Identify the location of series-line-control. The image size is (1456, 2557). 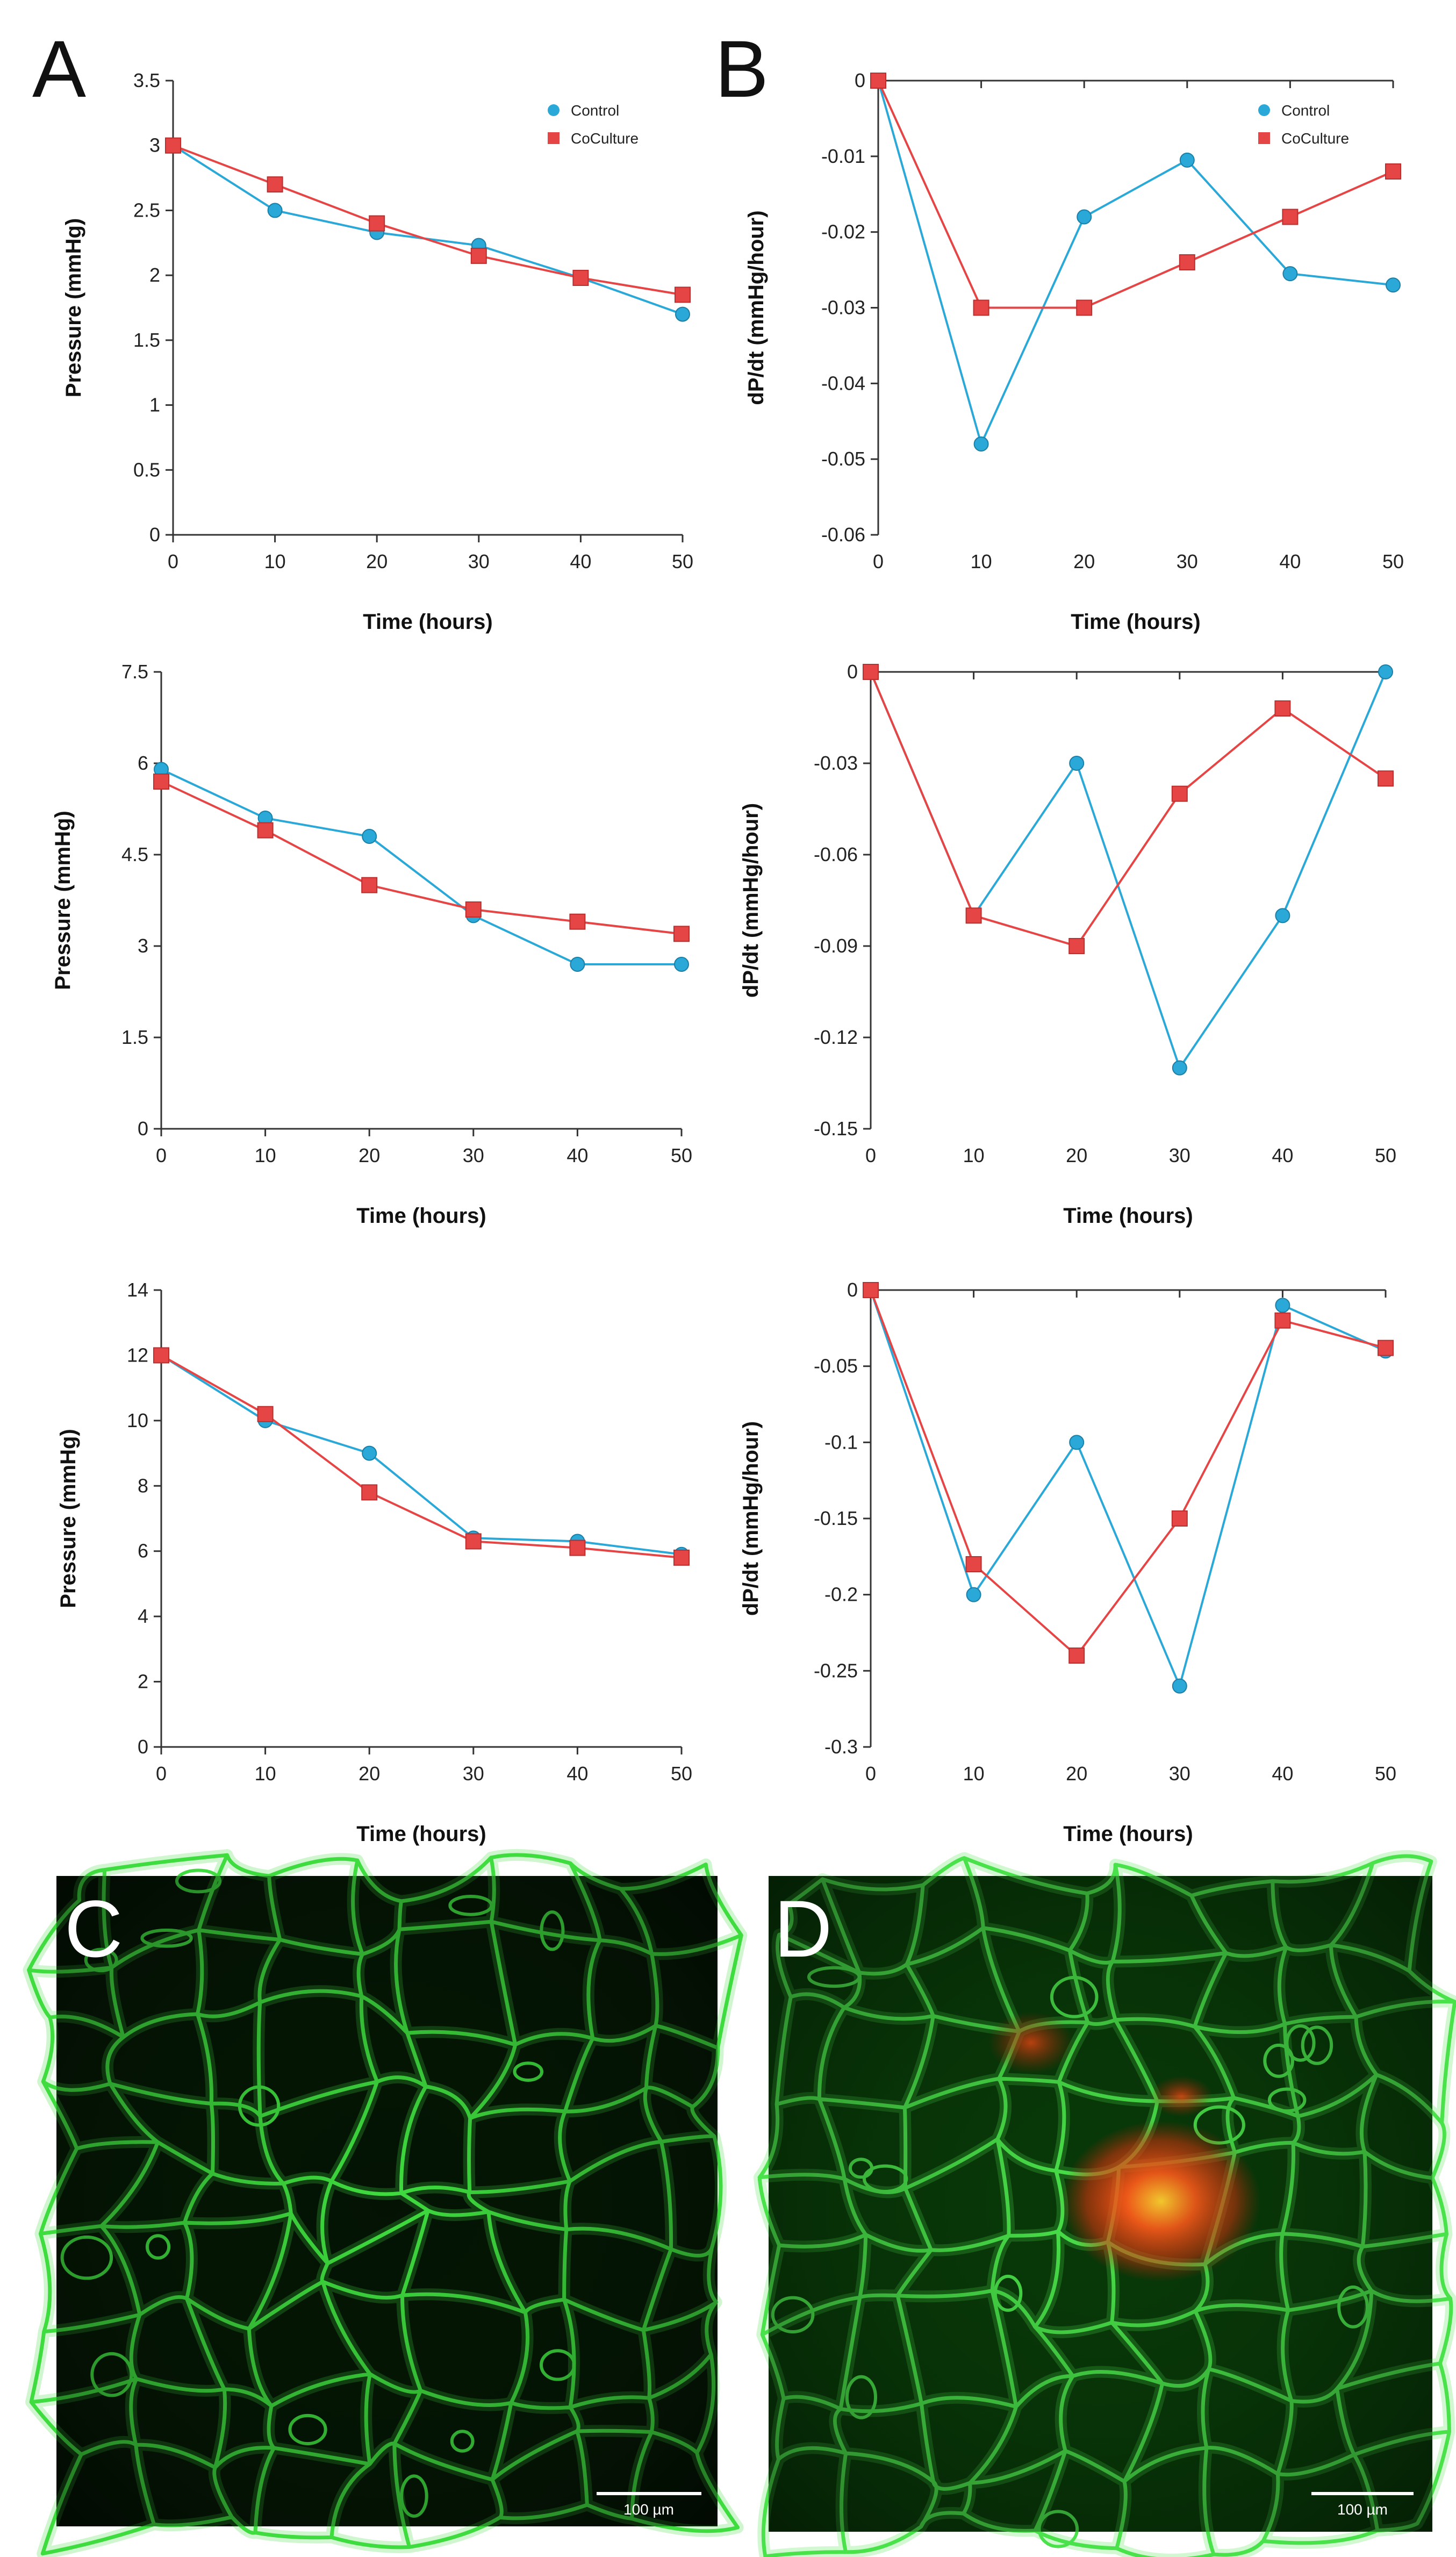
(422, 866).